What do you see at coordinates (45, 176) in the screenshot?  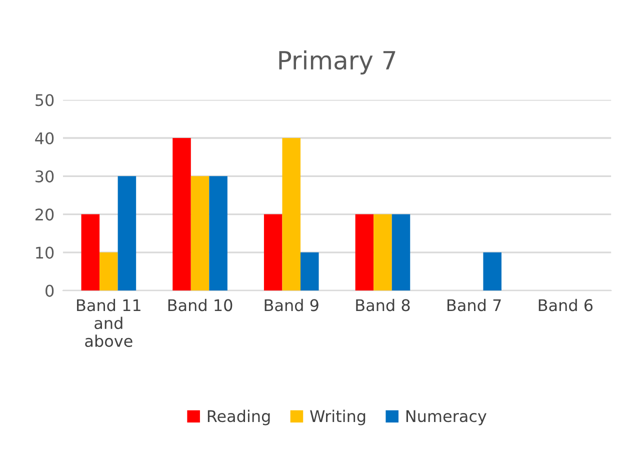 I see `y-tick-label: 30` at bounding box center [45, 176].